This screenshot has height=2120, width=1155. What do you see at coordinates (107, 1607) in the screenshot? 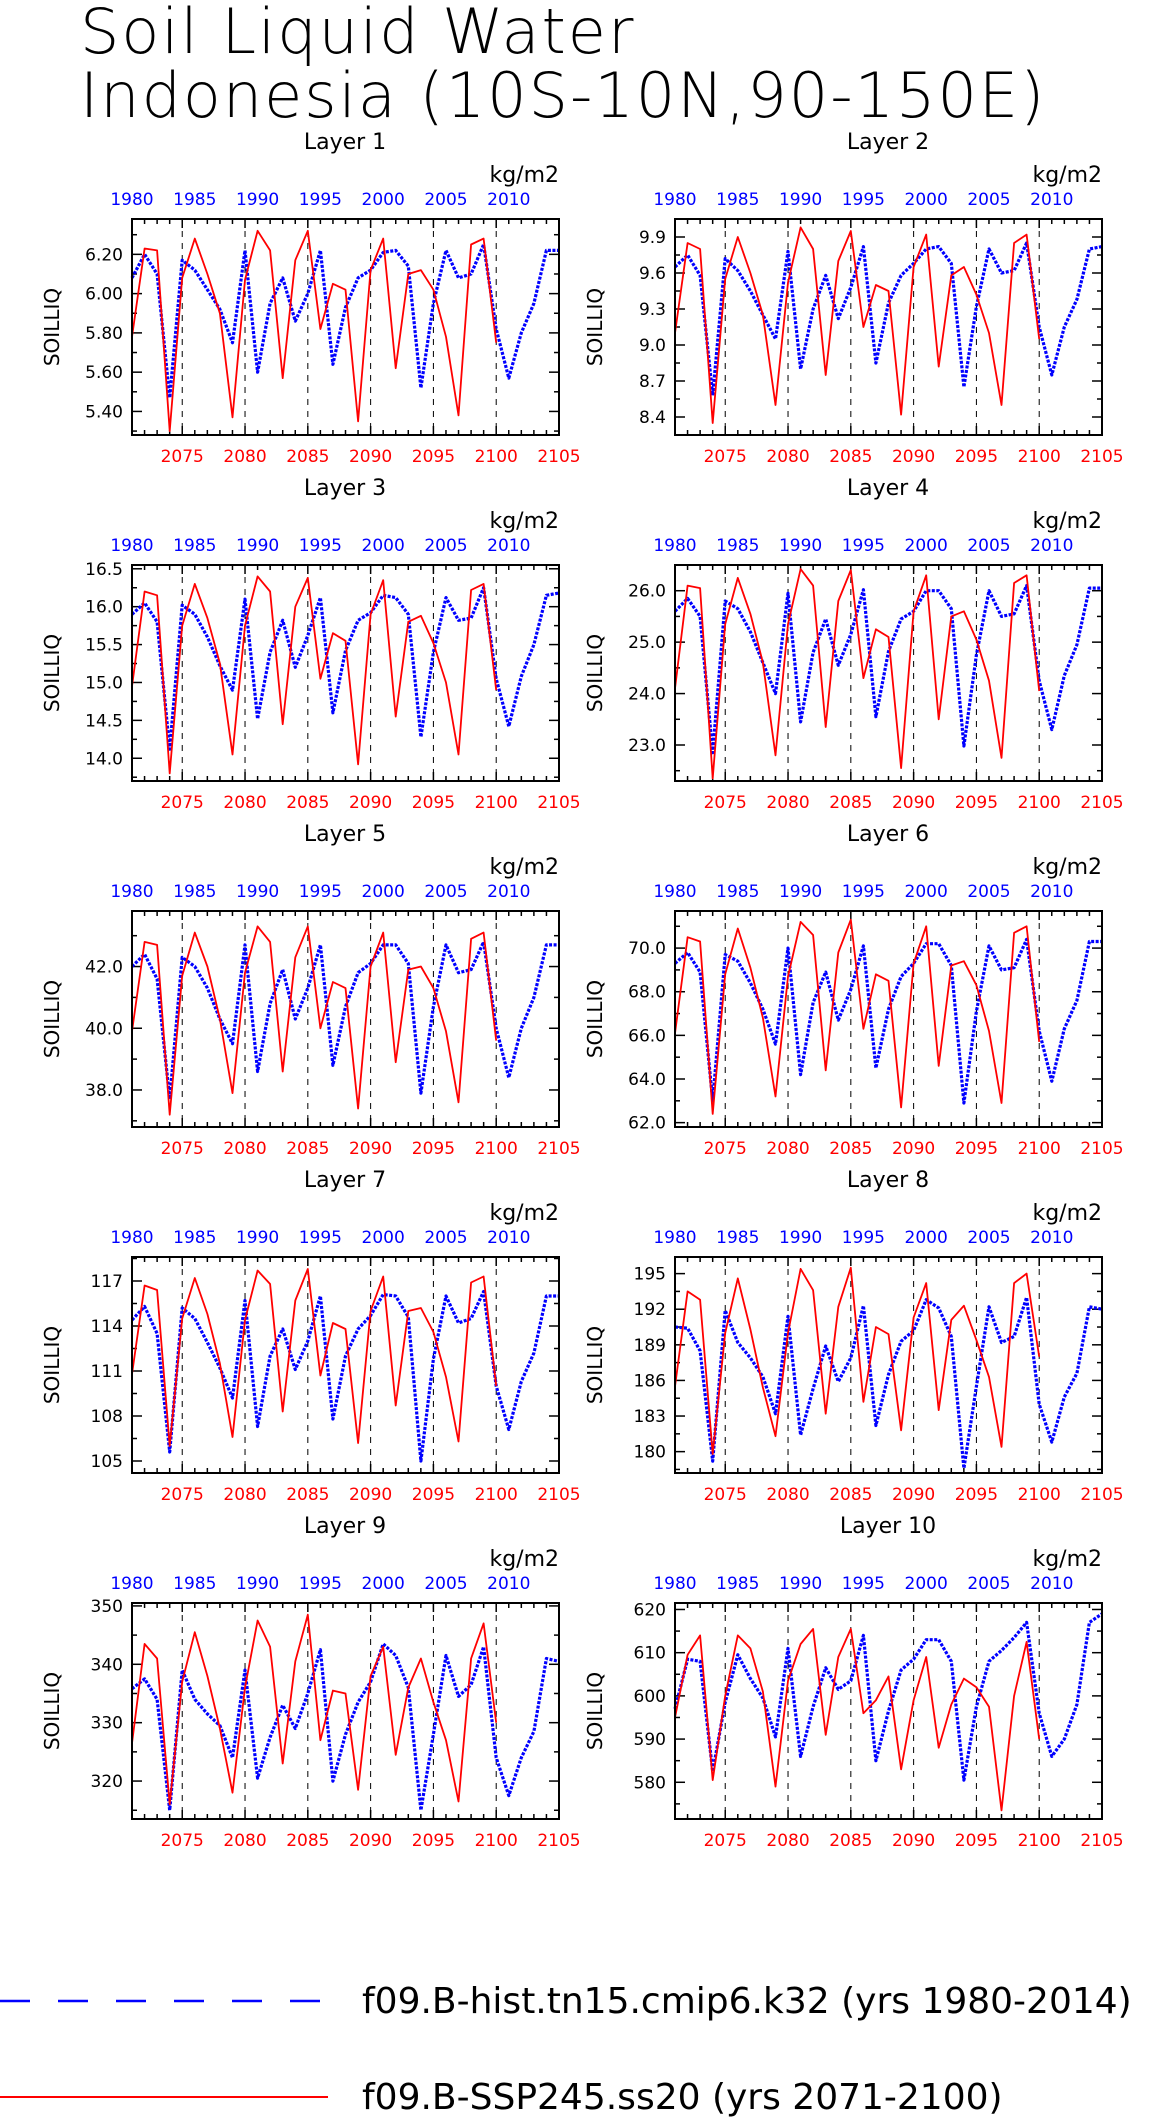
I see `y-tick-label: 350` at bounding box center [107, 1607].